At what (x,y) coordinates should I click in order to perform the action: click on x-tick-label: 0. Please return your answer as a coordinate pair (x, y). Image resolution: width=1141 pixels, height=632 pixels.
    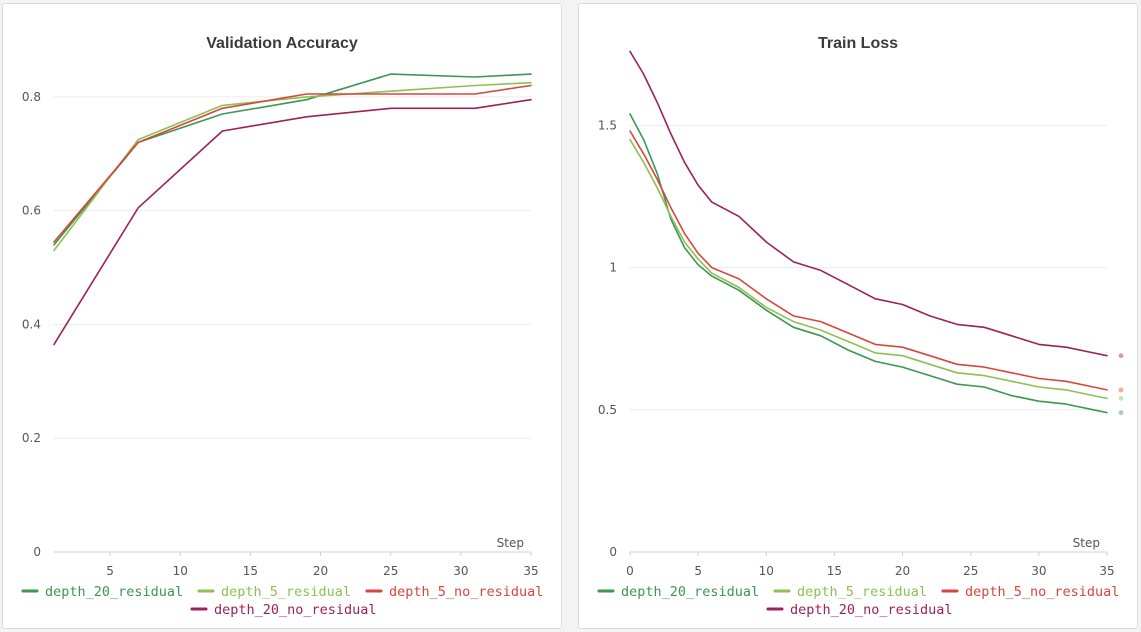
    Looking at the image, I should click on (630, 571).